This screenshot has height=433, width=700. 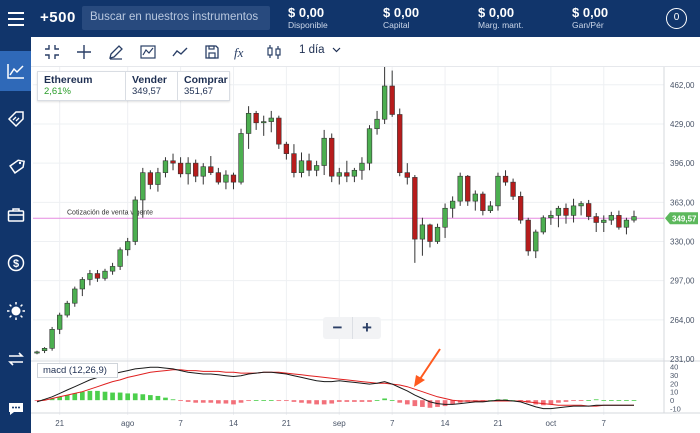 I want to click on profile-badge: 0, so click(x=676, y=18).